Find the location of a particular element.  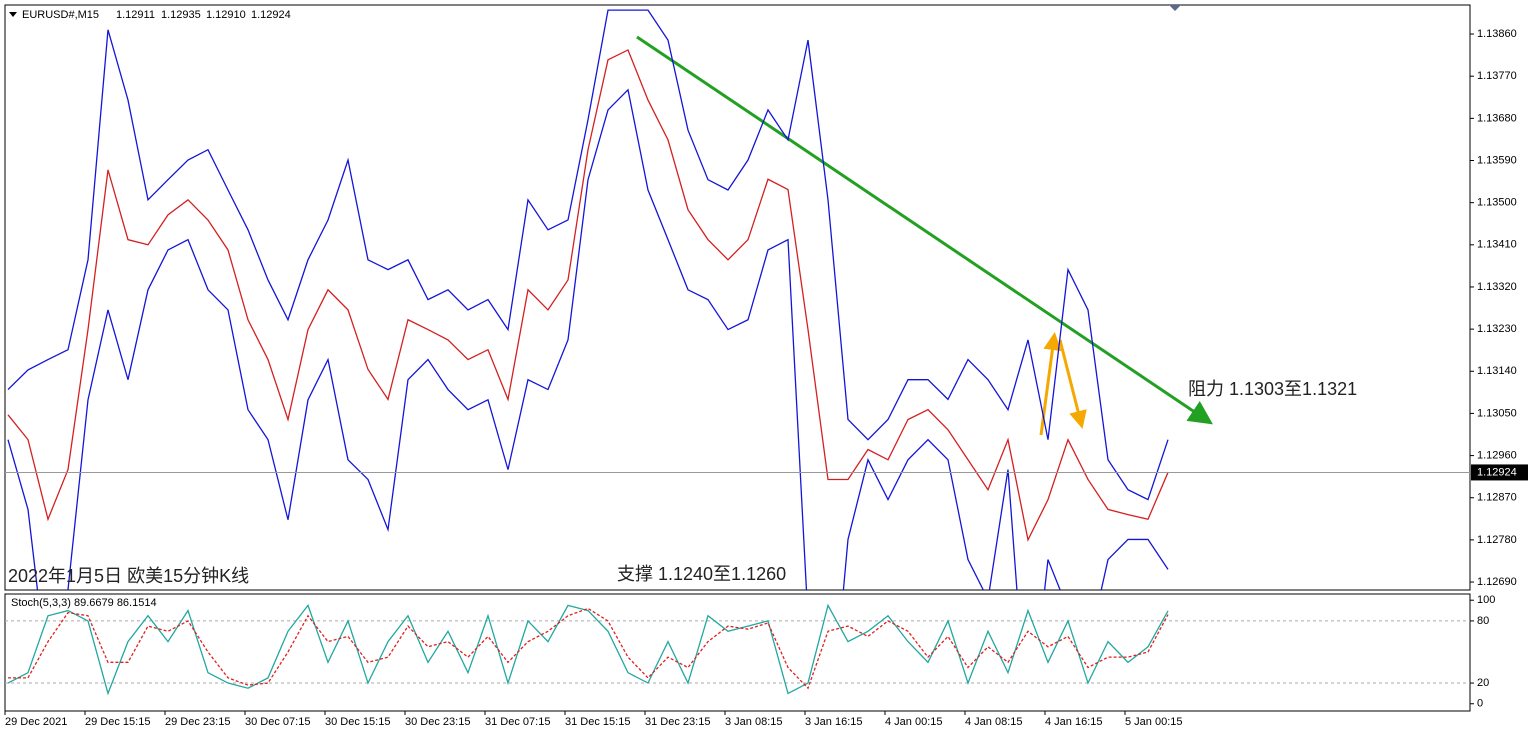

stoch-main-value: 89.6679 is located at coordinates (94, 603).